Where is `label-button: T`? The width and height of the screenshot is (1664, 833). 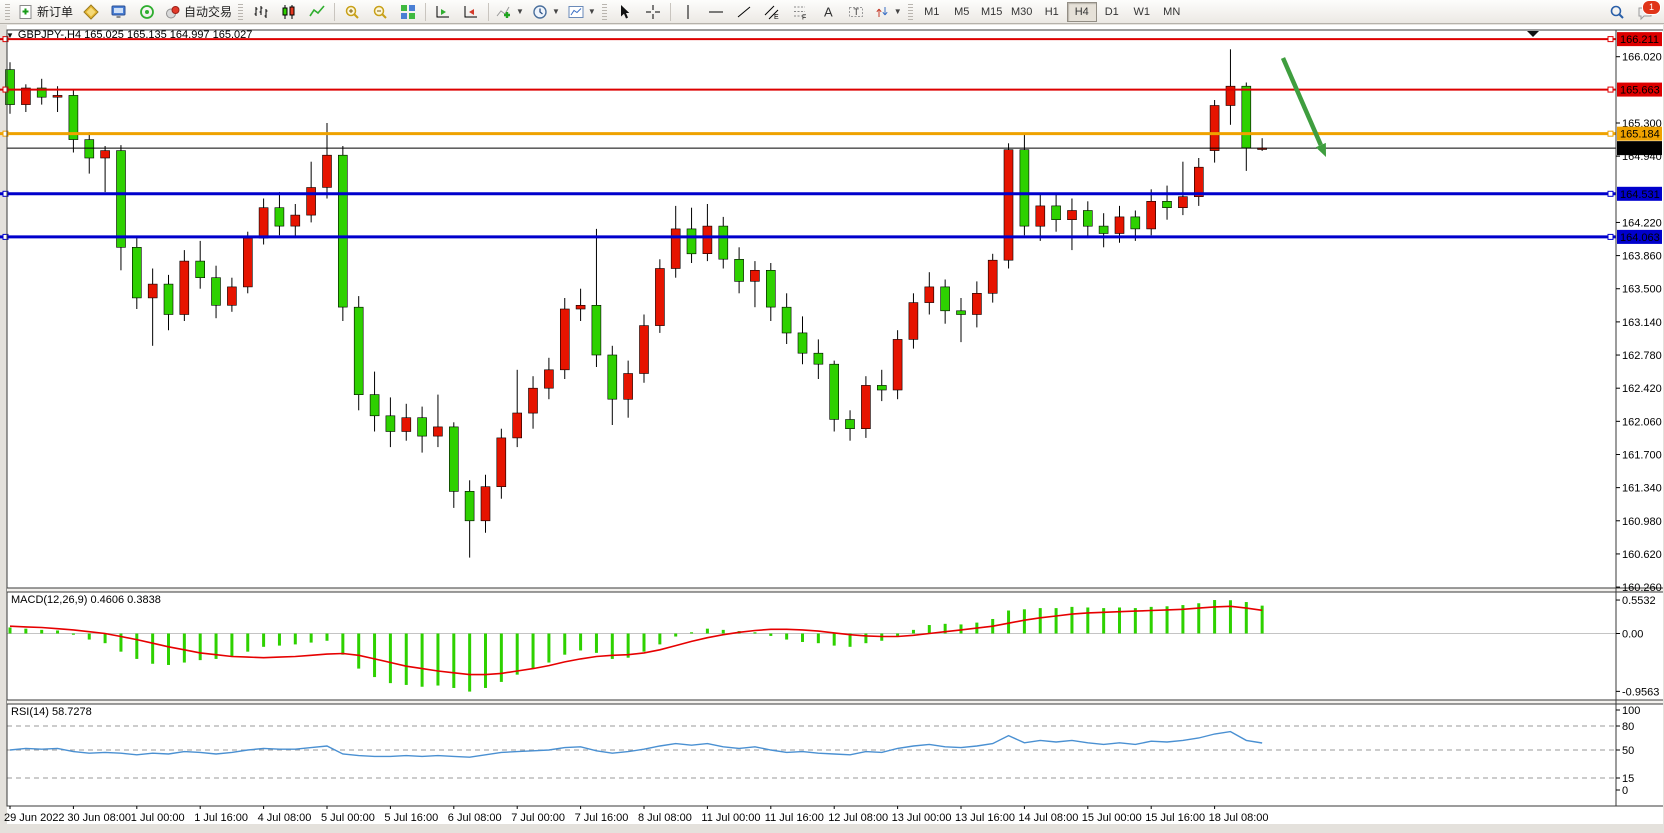 label-button: T is located at coordinates (856, 12).